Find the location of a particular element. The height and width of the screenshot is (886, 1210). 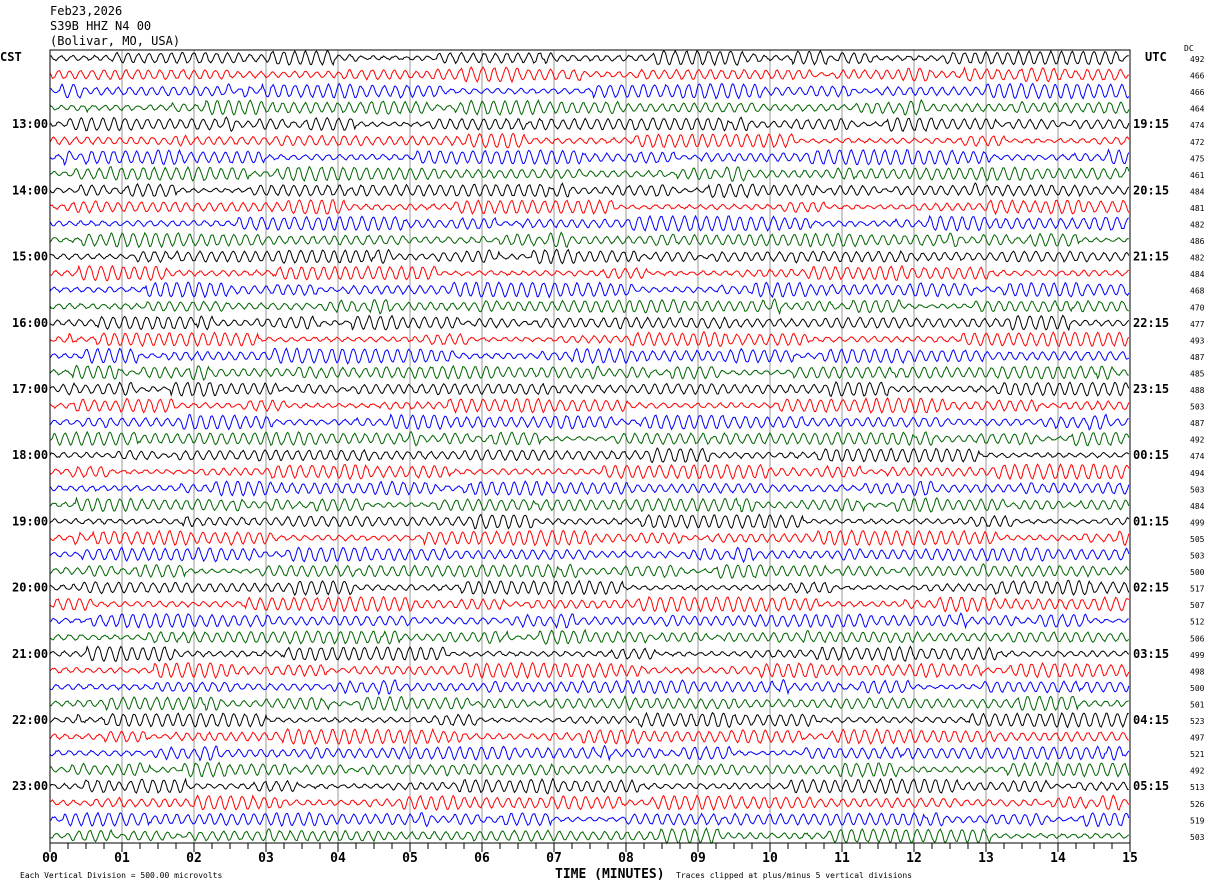

x-tick-label: 09 is located at coordinates (698, 858).